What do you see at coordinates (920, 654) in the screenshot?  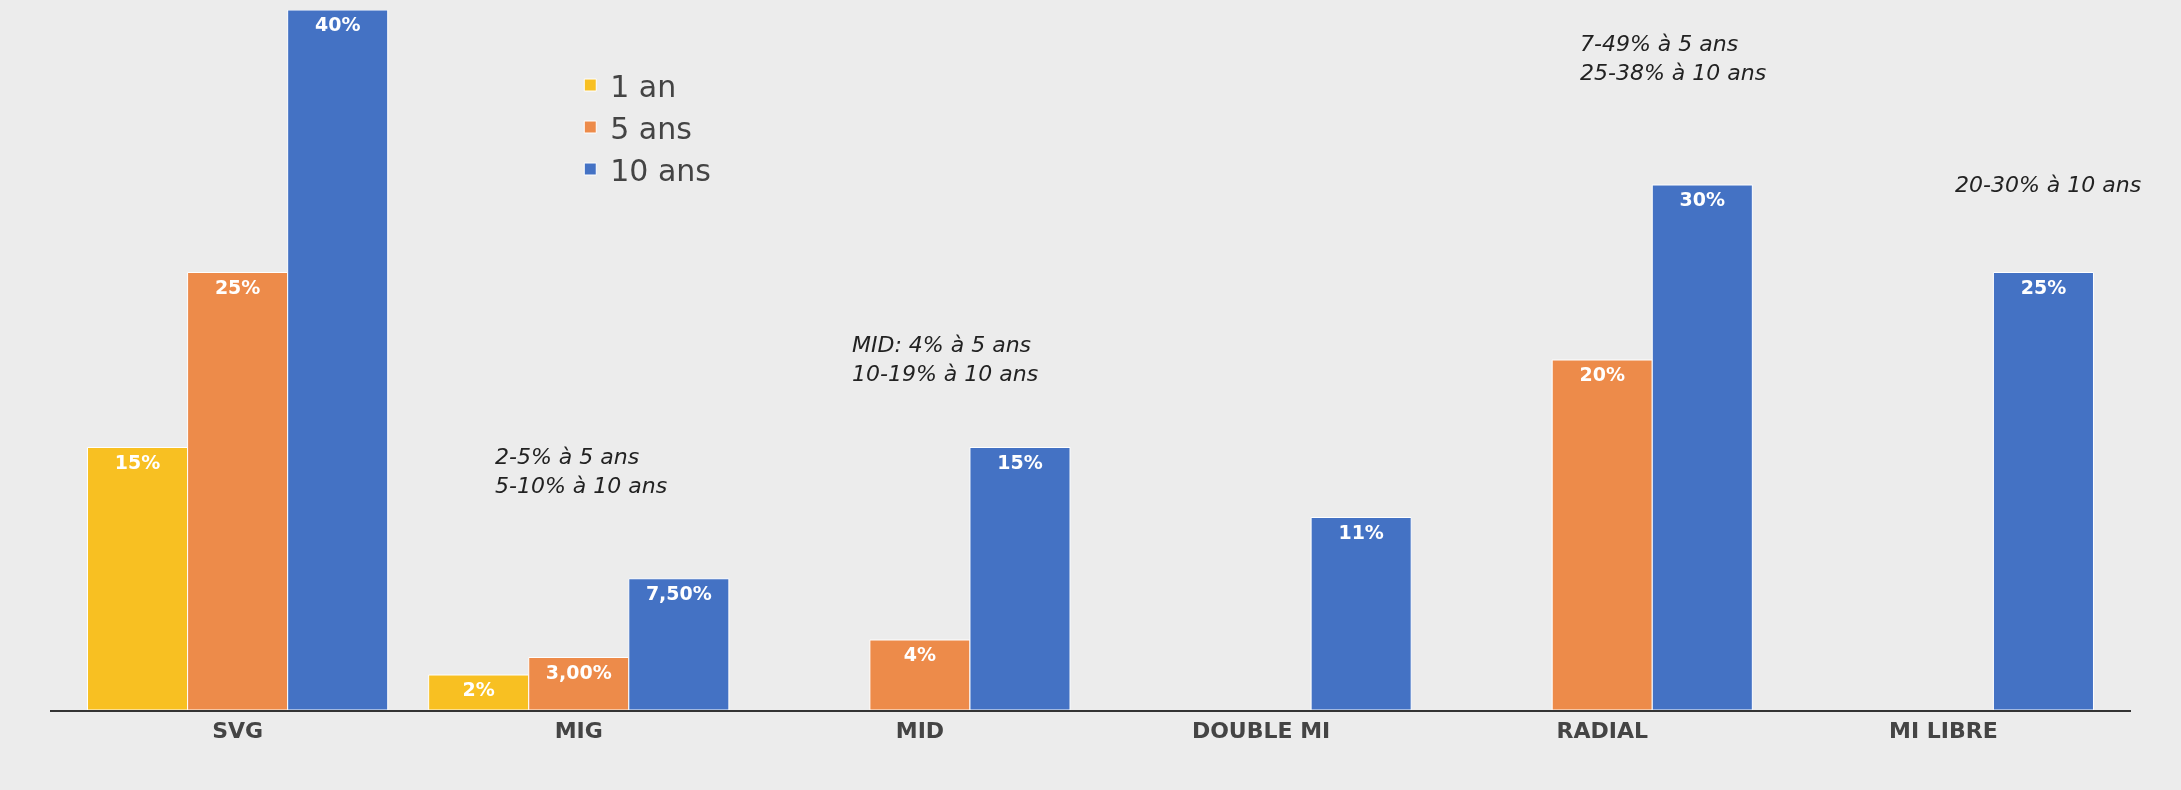 I see `data-label: 4%` at bounding box center [920, 654].